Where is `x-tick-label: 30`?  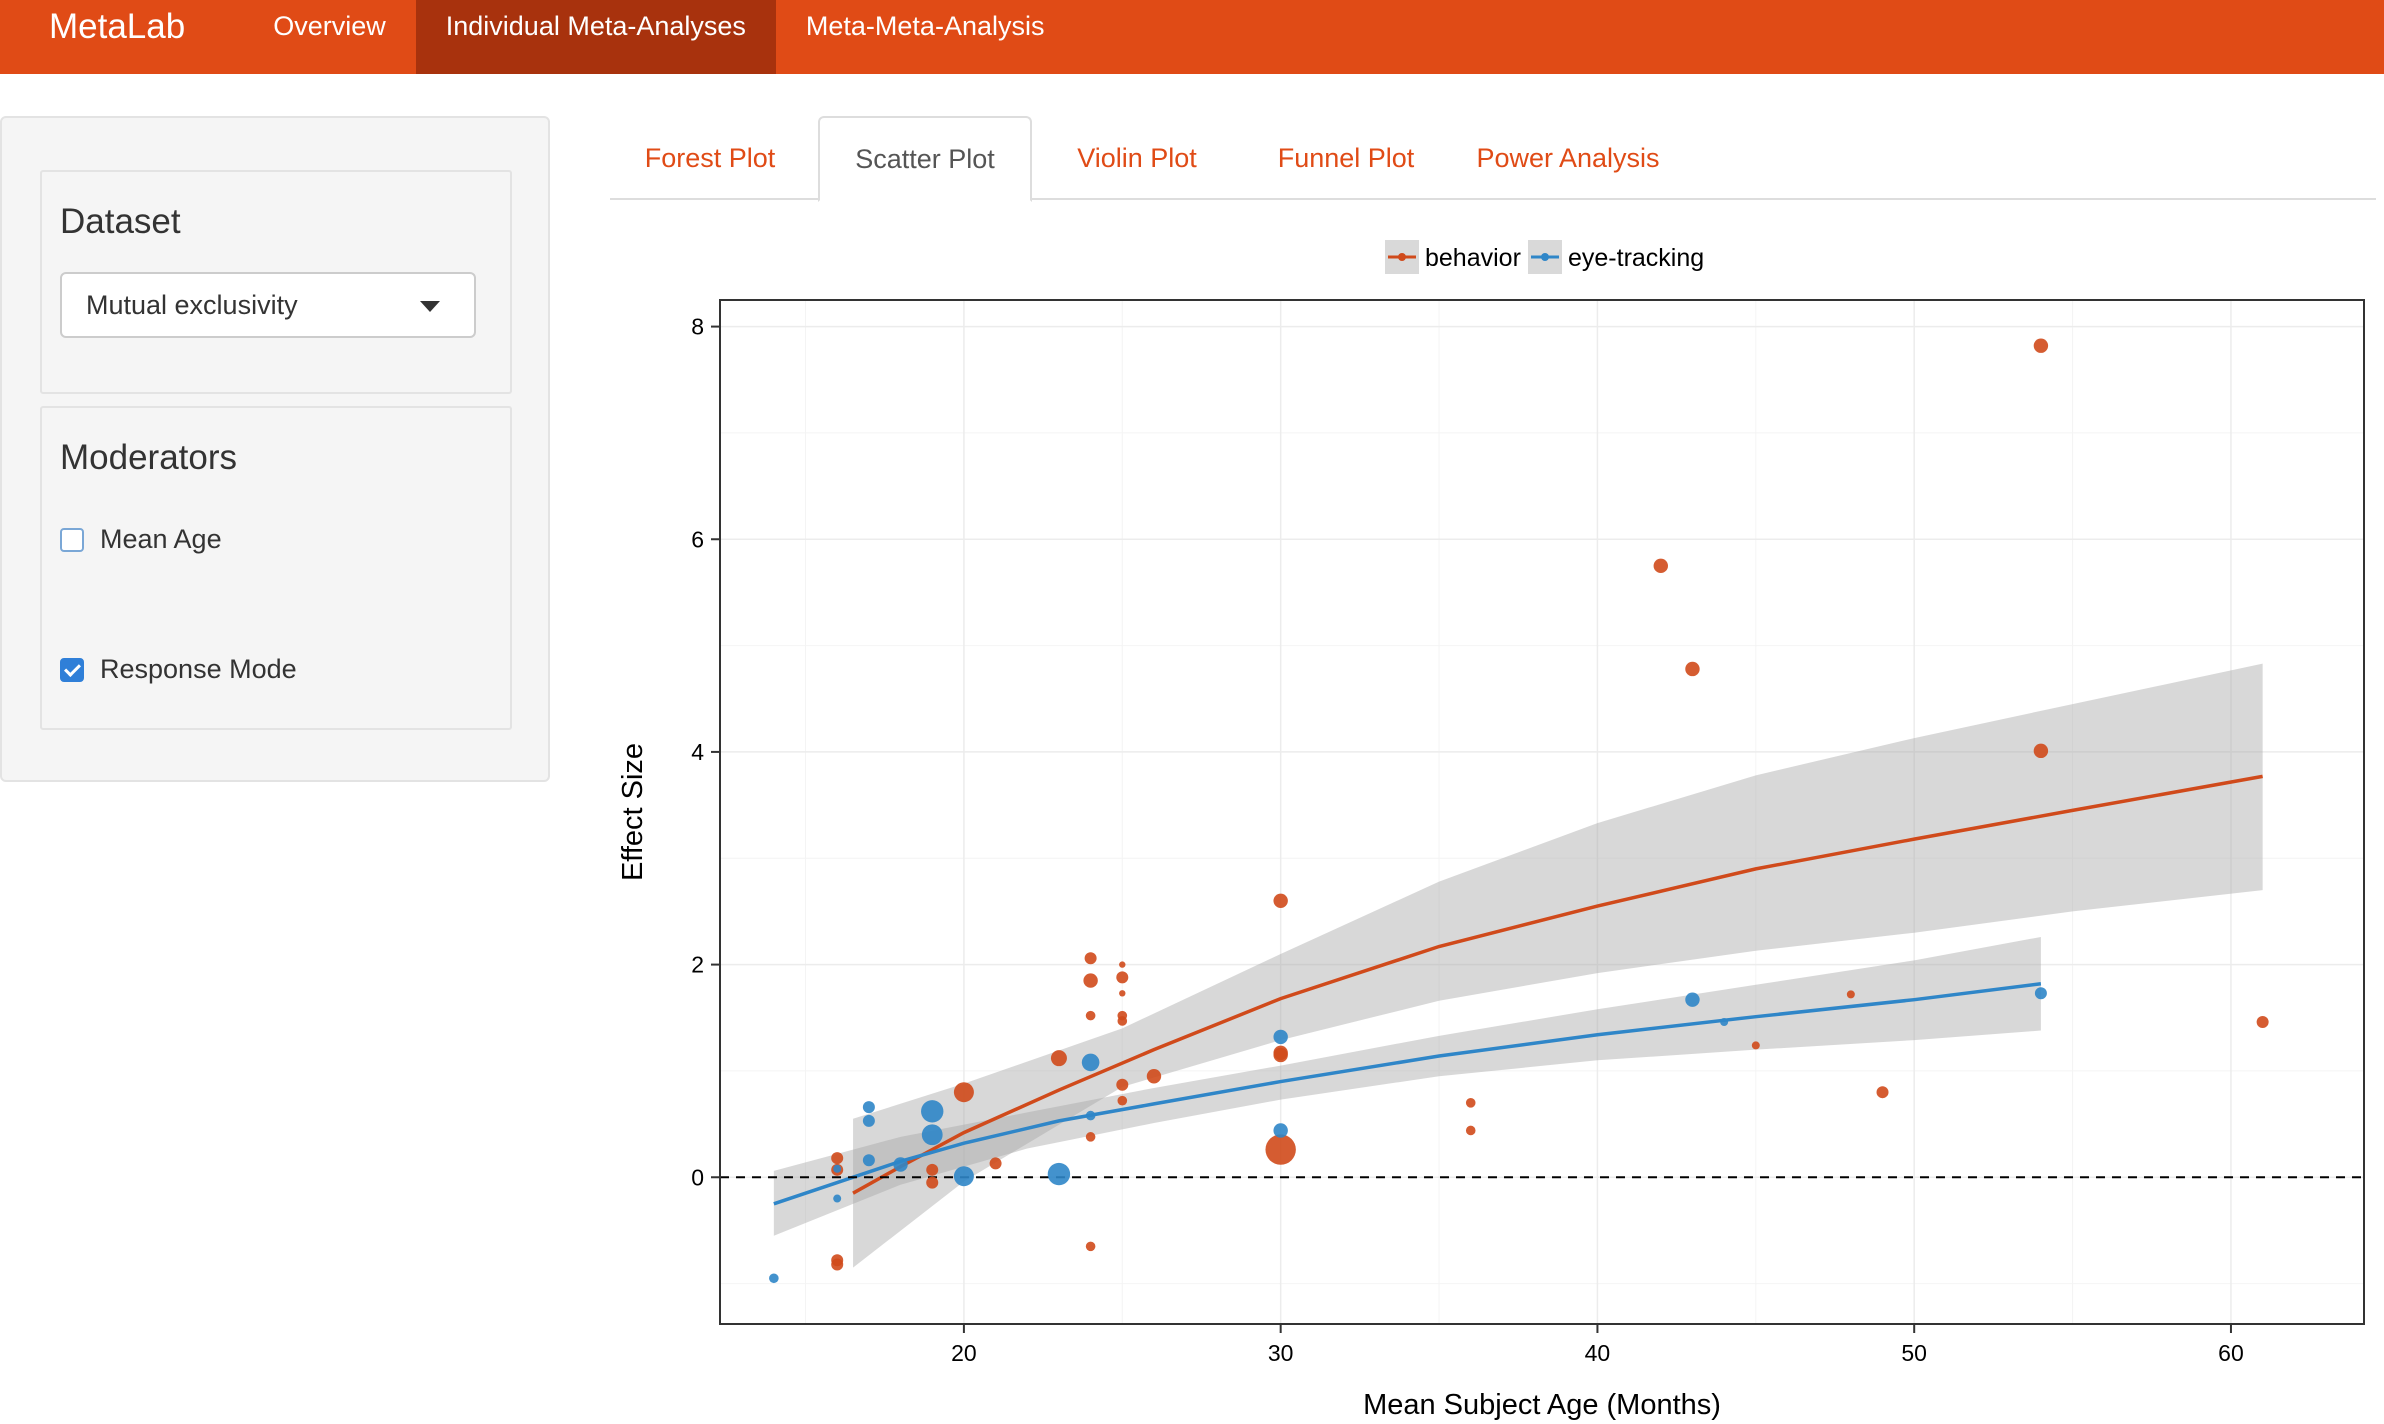 x-tick-label: 30 is located at coordinates (1281, 1353).